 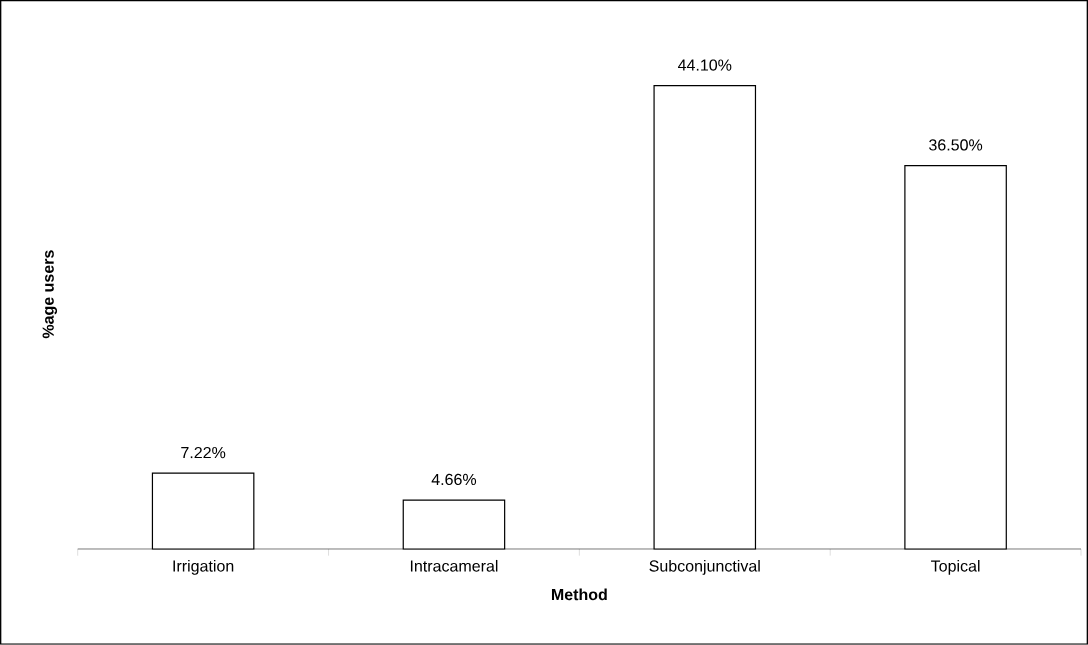 What do you see at coordinates (579, 594) in the screenshot?
I see `x-axis-title: Method` at bounding box center [579, 594].